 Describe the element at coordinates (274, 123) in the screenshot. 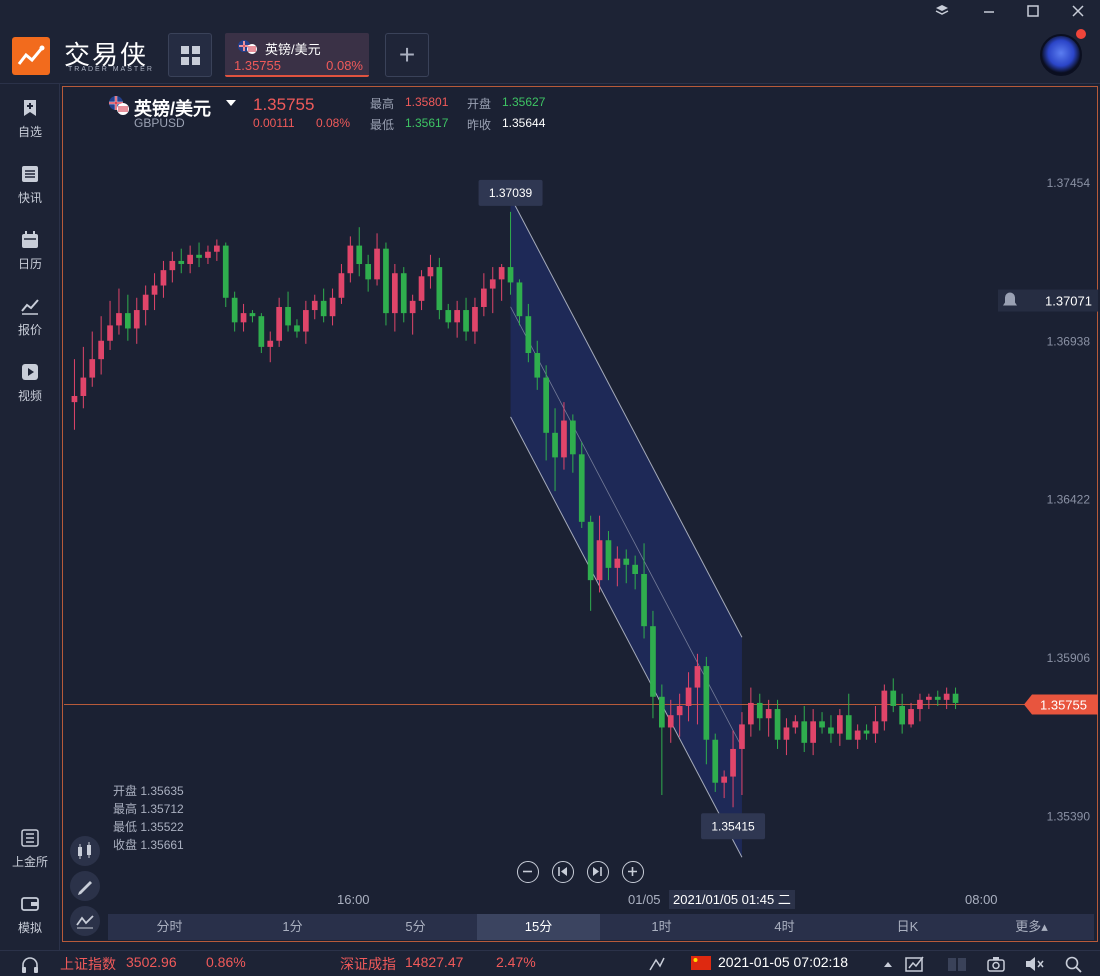

I see `price-change: 0.00111` at that location.